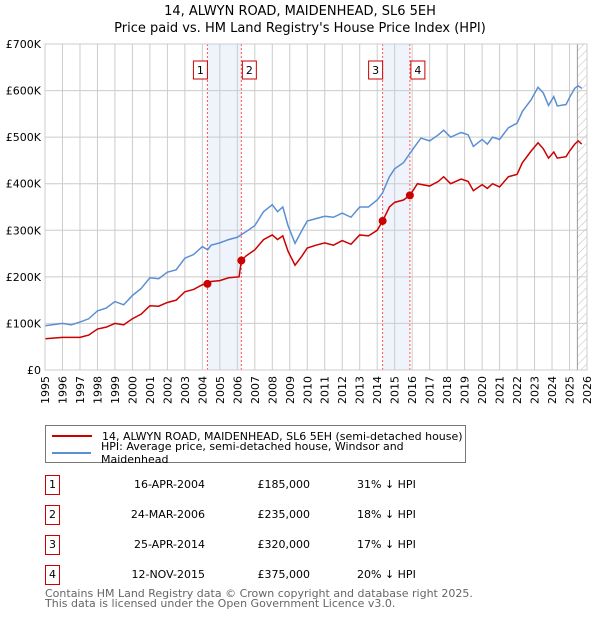 The image size is (600, 620). I want to click on x-tick-label: 2006, so click(237, 390).